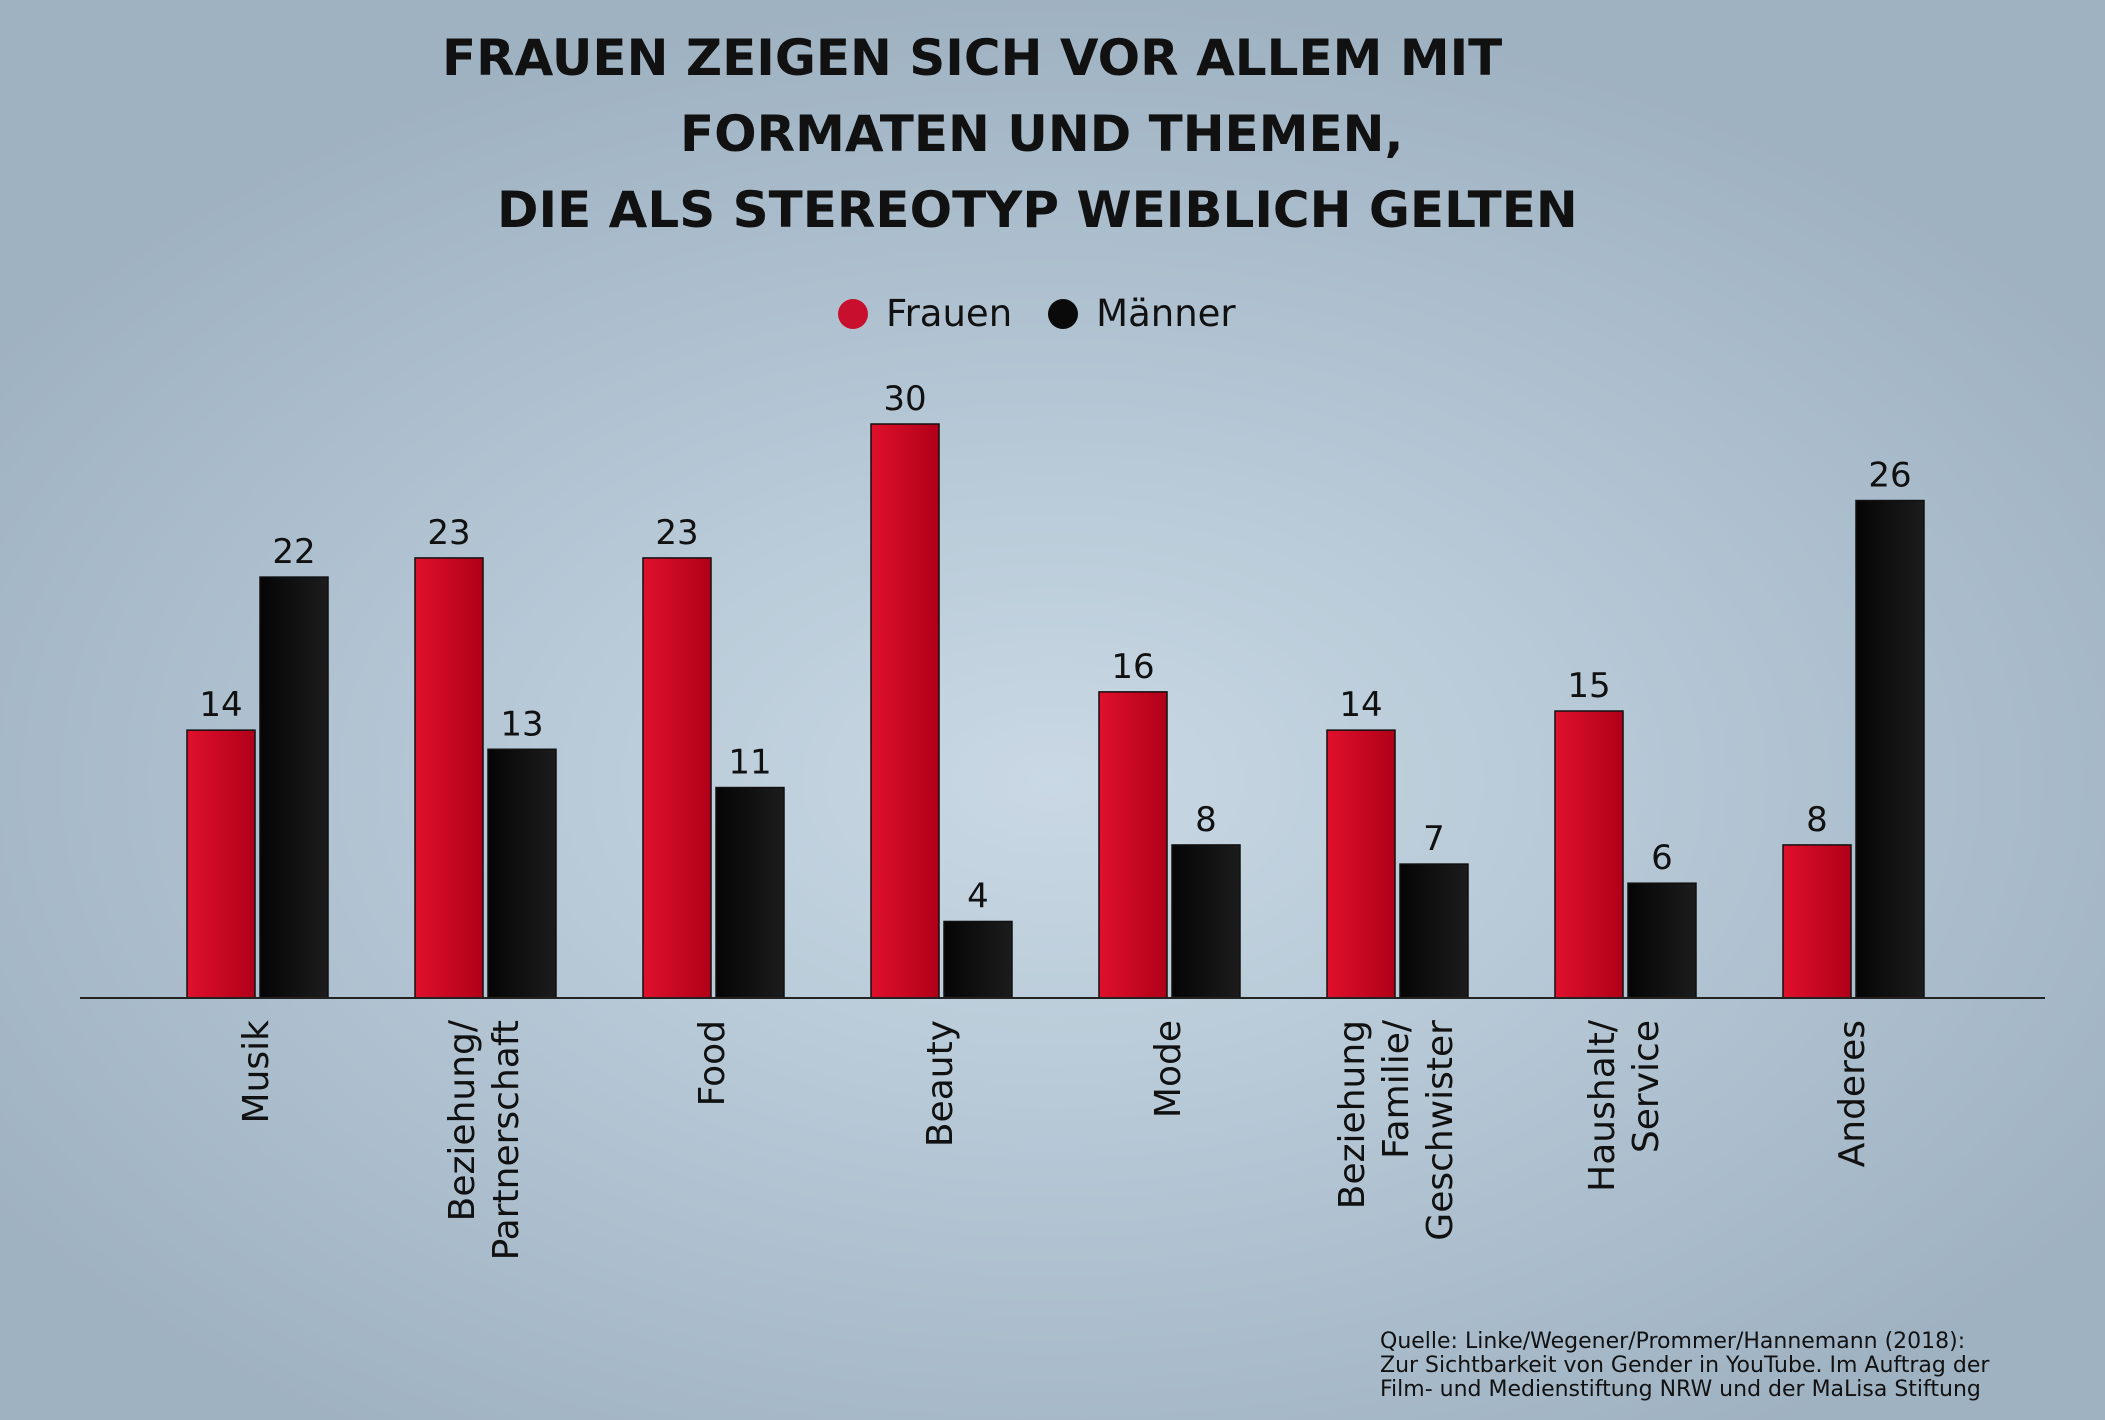 The height and width of the screenshot is (1420, 2105). What do you see at coordinates (978, 896) in the screenshot?
I see `data-label-maenner-3: 4` at bounding box center [978, 896].